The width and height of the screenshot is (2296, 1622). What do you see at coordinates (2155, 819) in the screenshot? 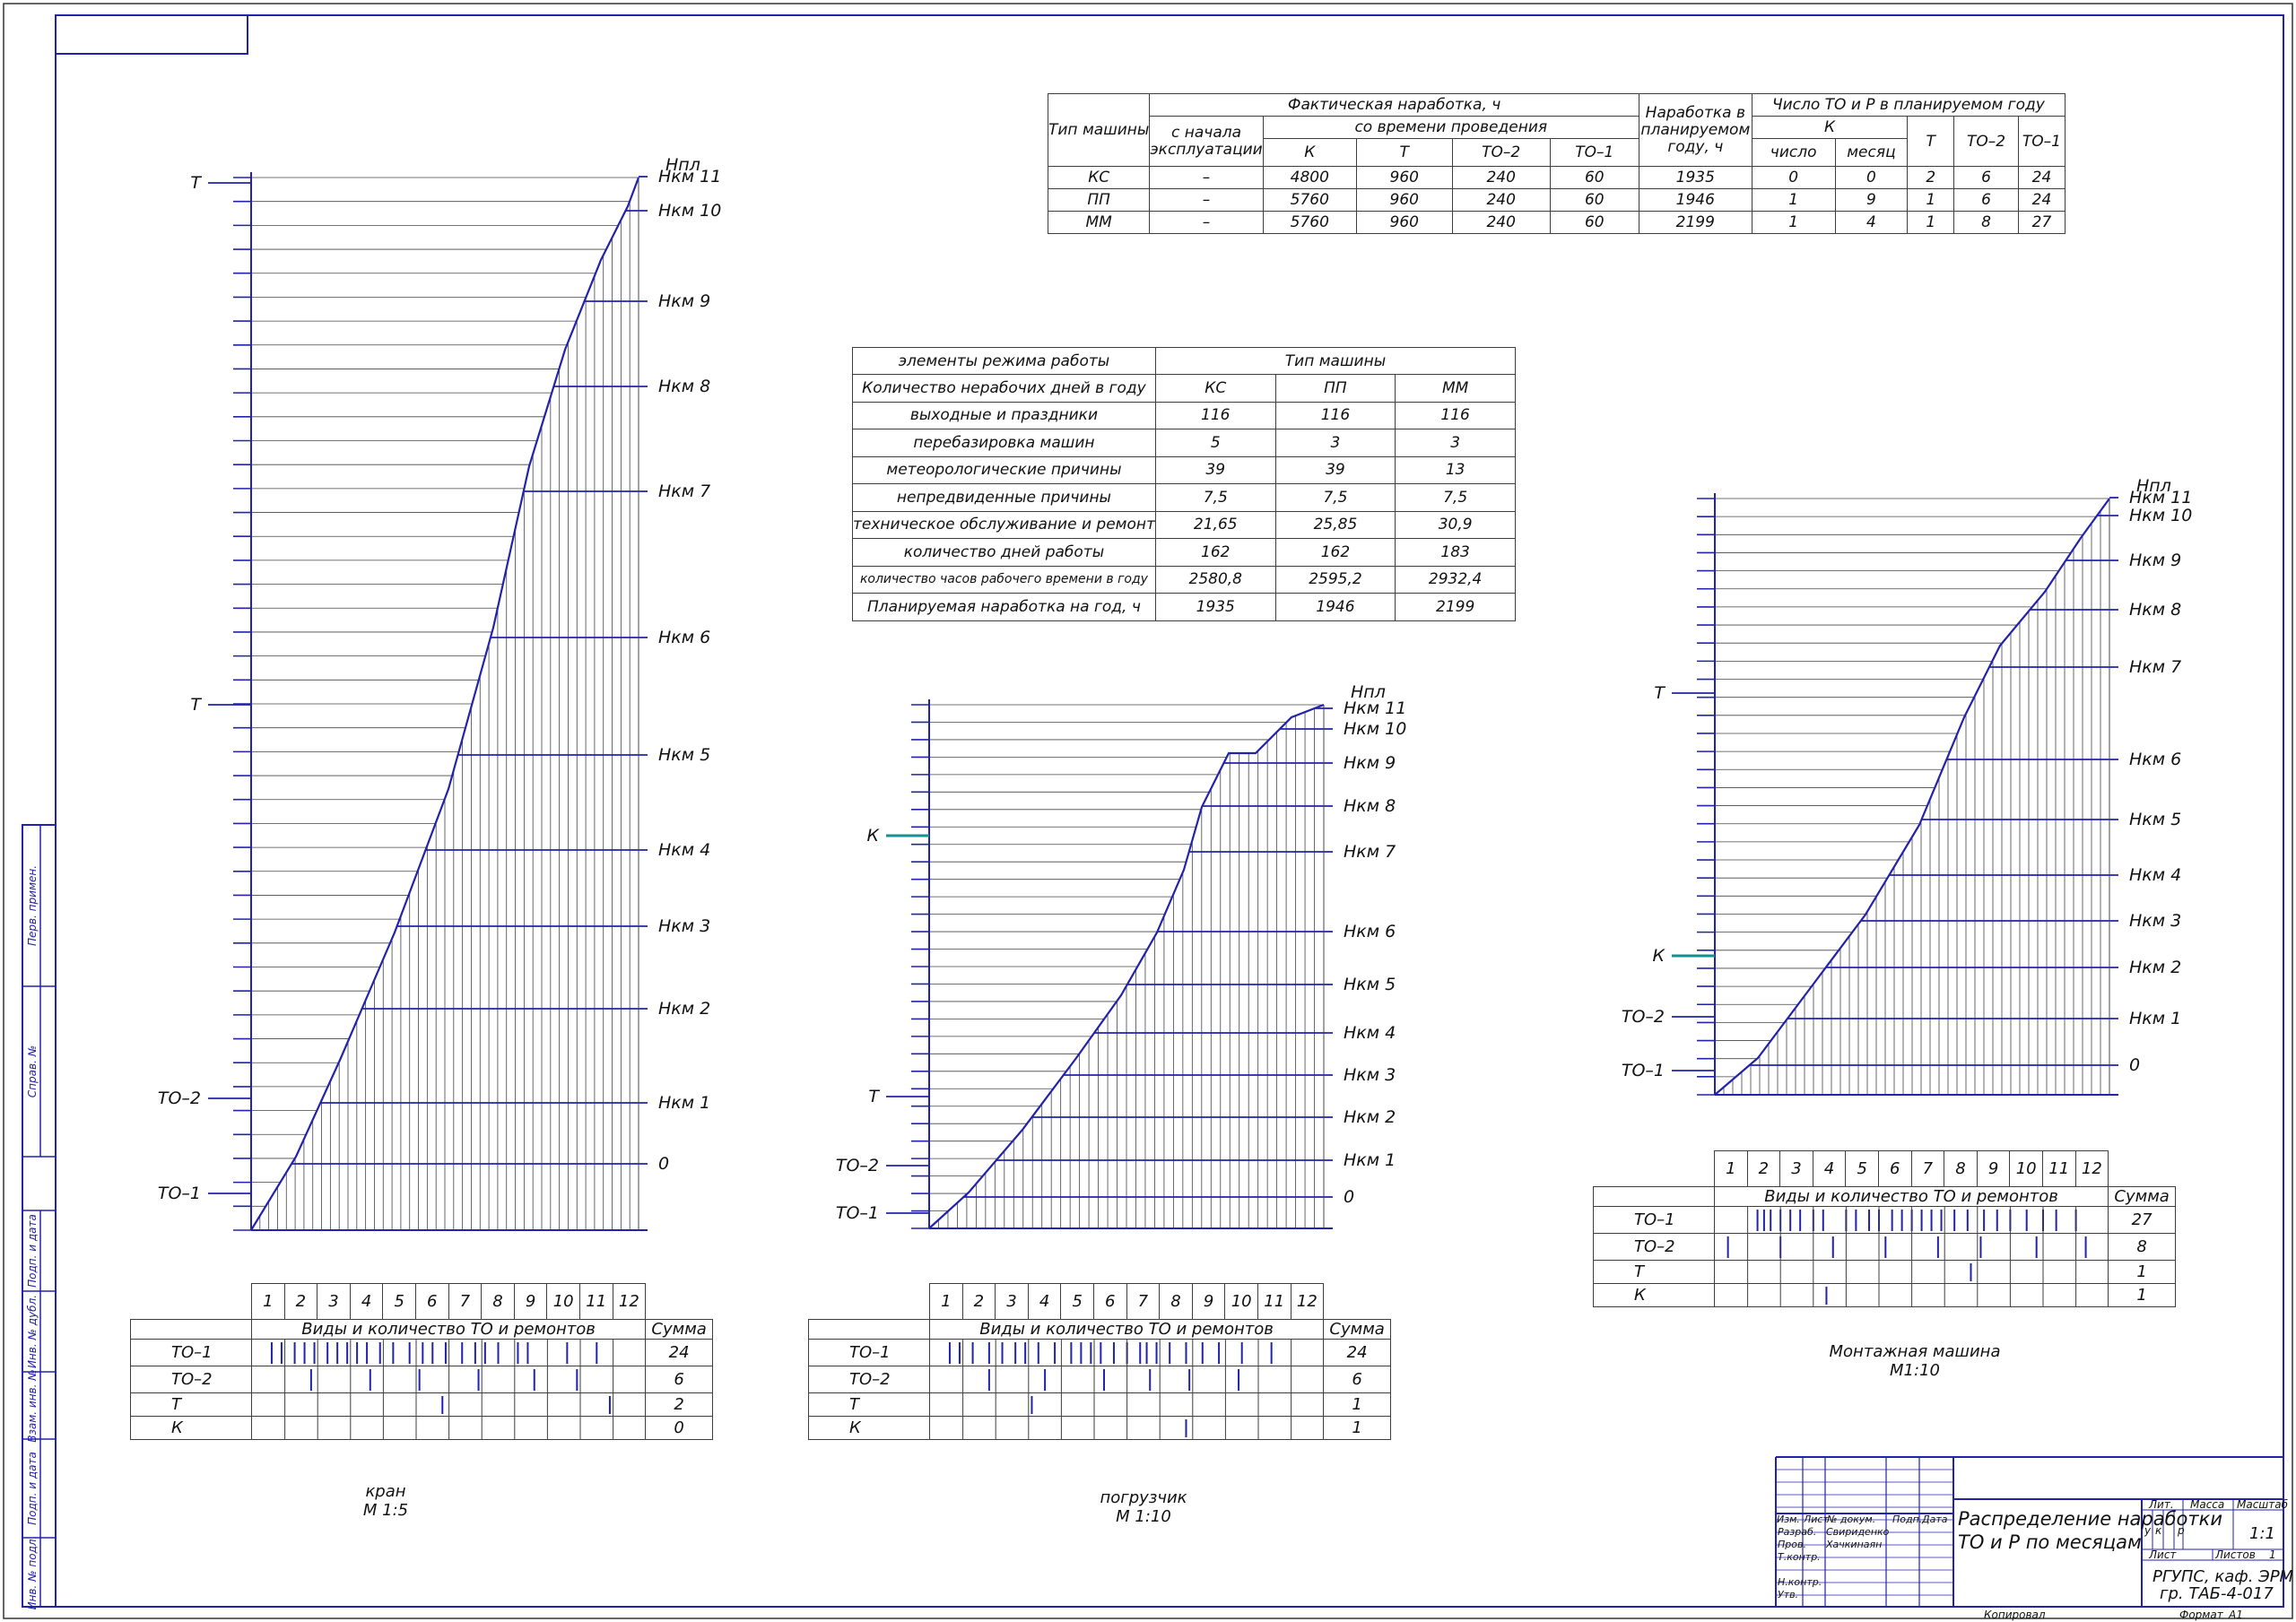
I see `month-label: Нкм 5` at bounding box center [2155, 819].